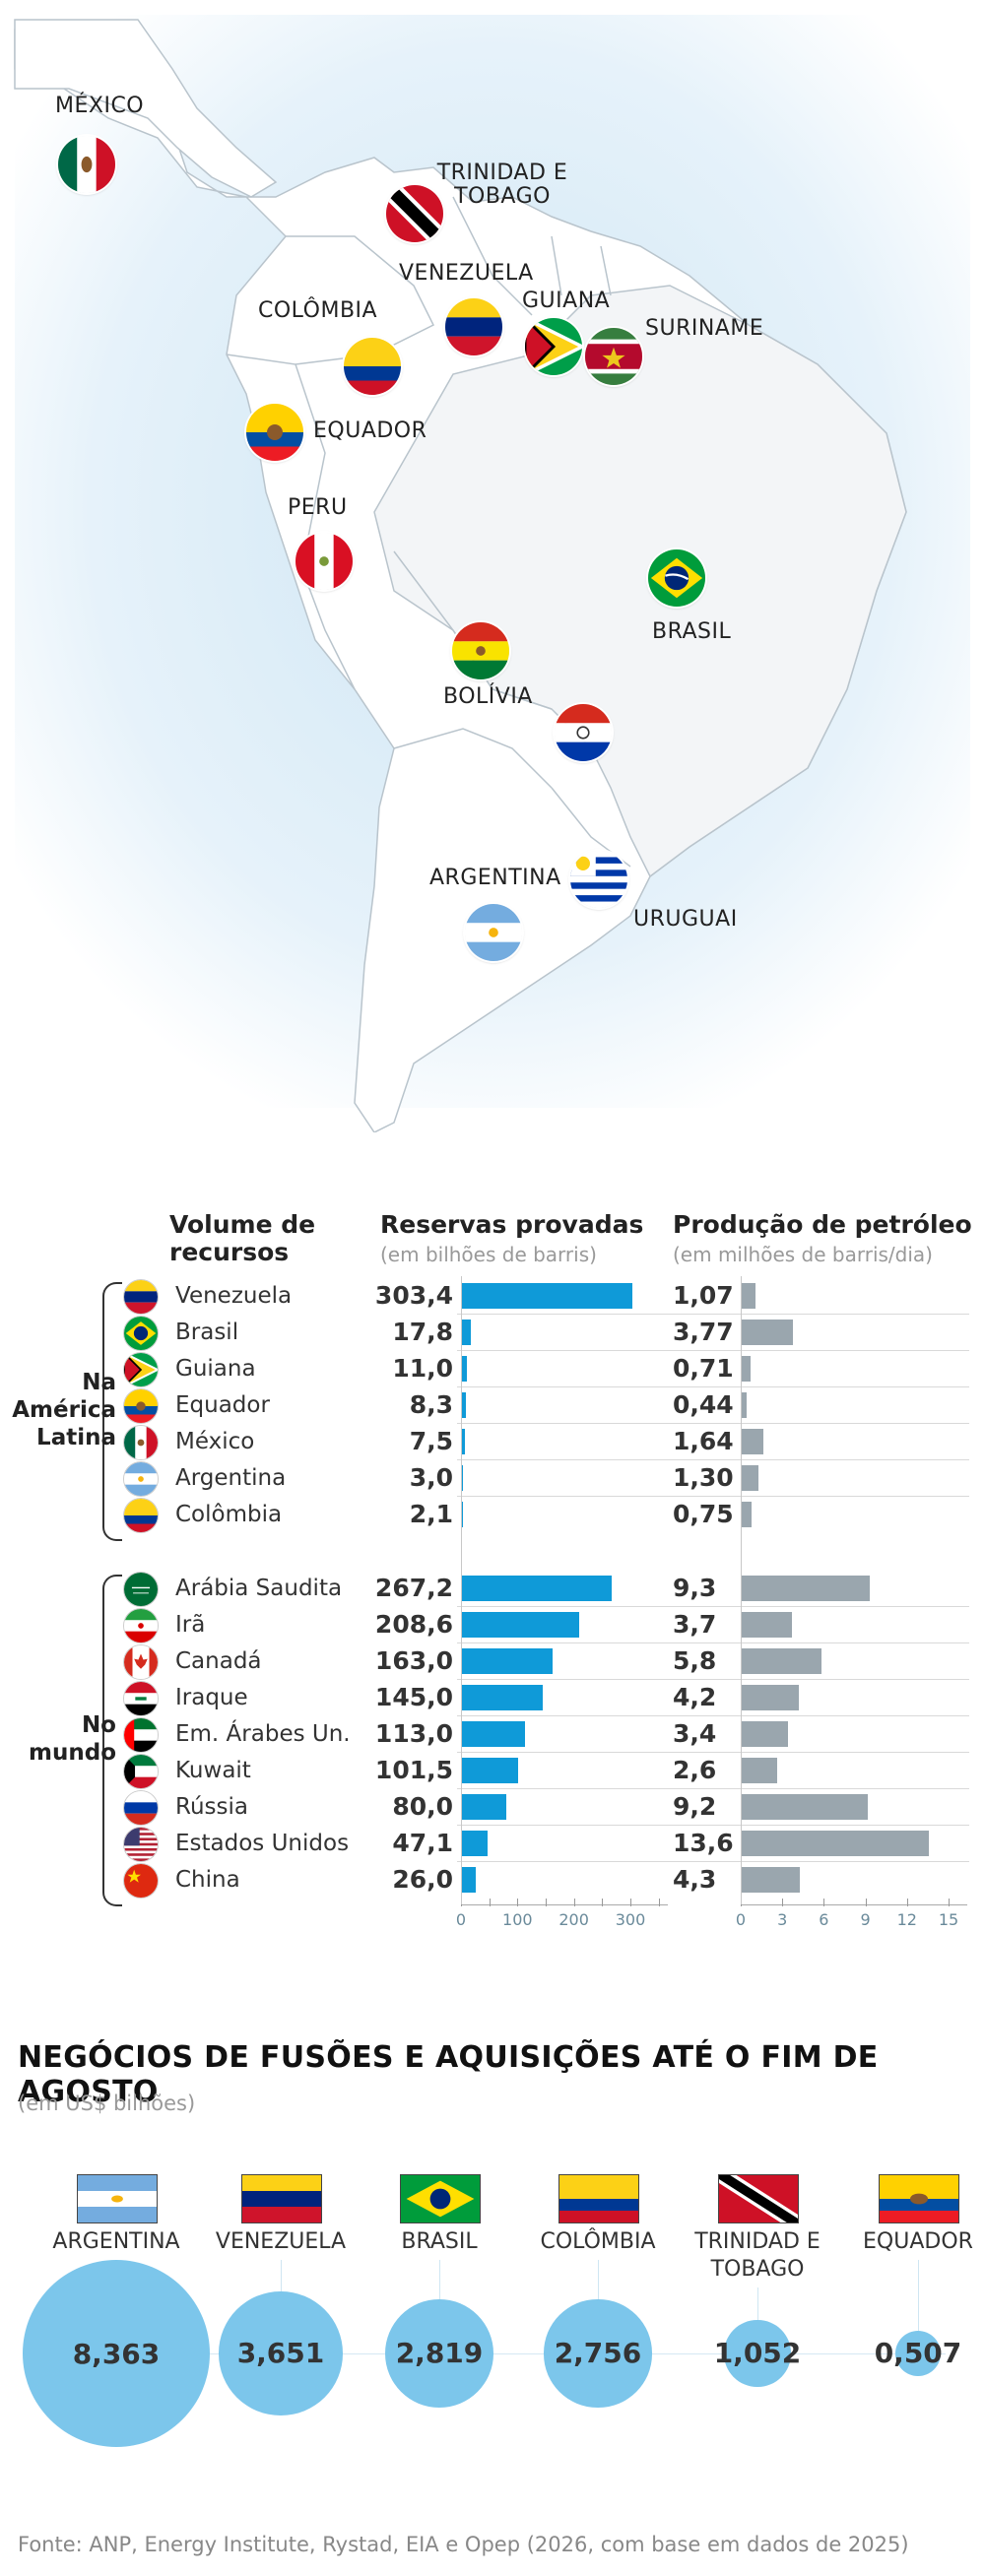  Describe the element at coordinates (630, 1919) in the screenshot. I see `reserves-tick-label: 300` at that location.